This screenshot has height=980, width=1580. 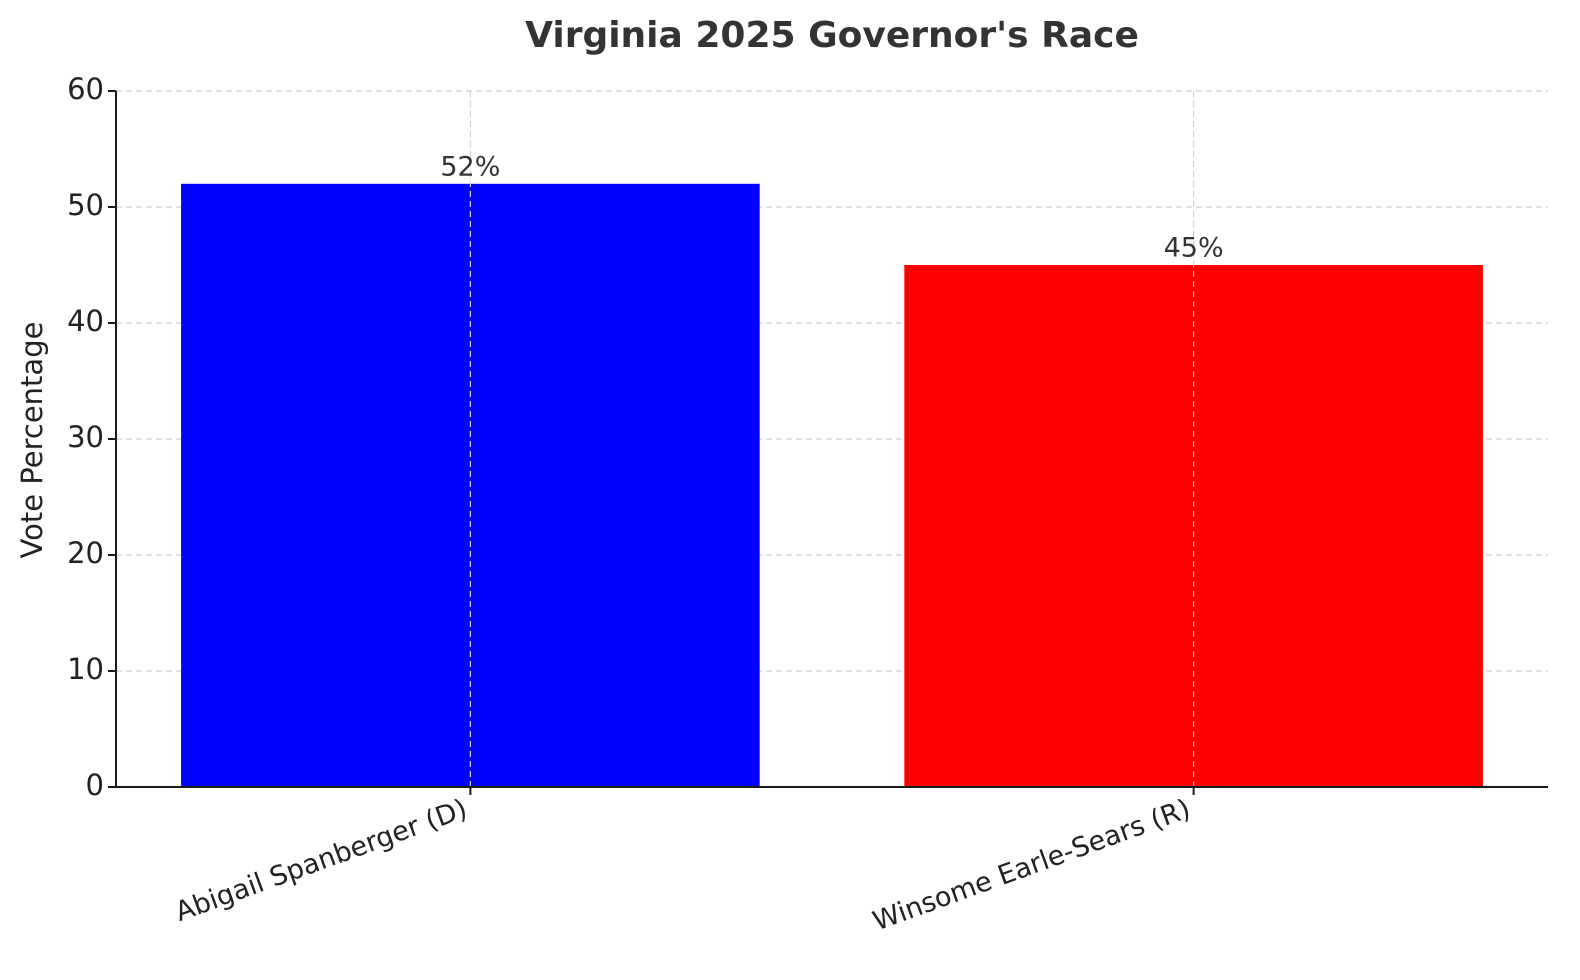 What do you see at coordinates (85, 321) in the screenshot?
I see `y-tick-label: 40` at bounding box center [85, 321].